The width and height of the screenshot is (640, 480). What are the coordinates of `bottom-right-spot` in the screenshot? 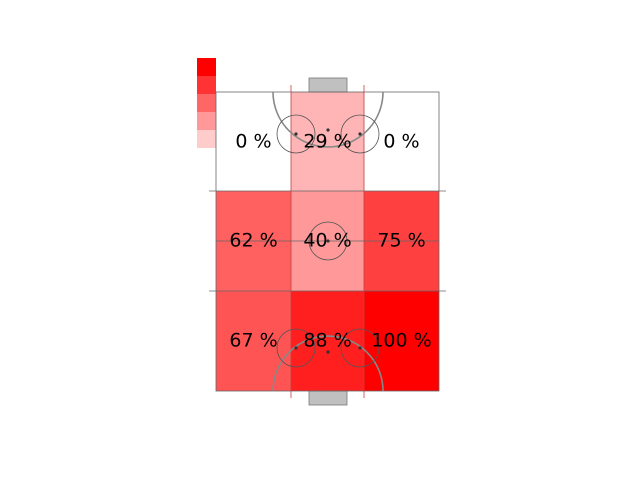 It's located at (360, 348).